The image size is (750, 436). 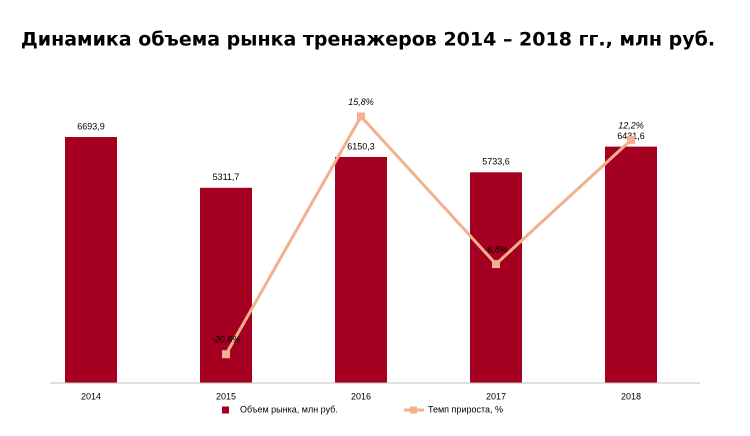 What do you see at coordinates (361, 146) in the screenshot?
I see `bar-value-label: 6150,3` at bounding box center [361, 146].